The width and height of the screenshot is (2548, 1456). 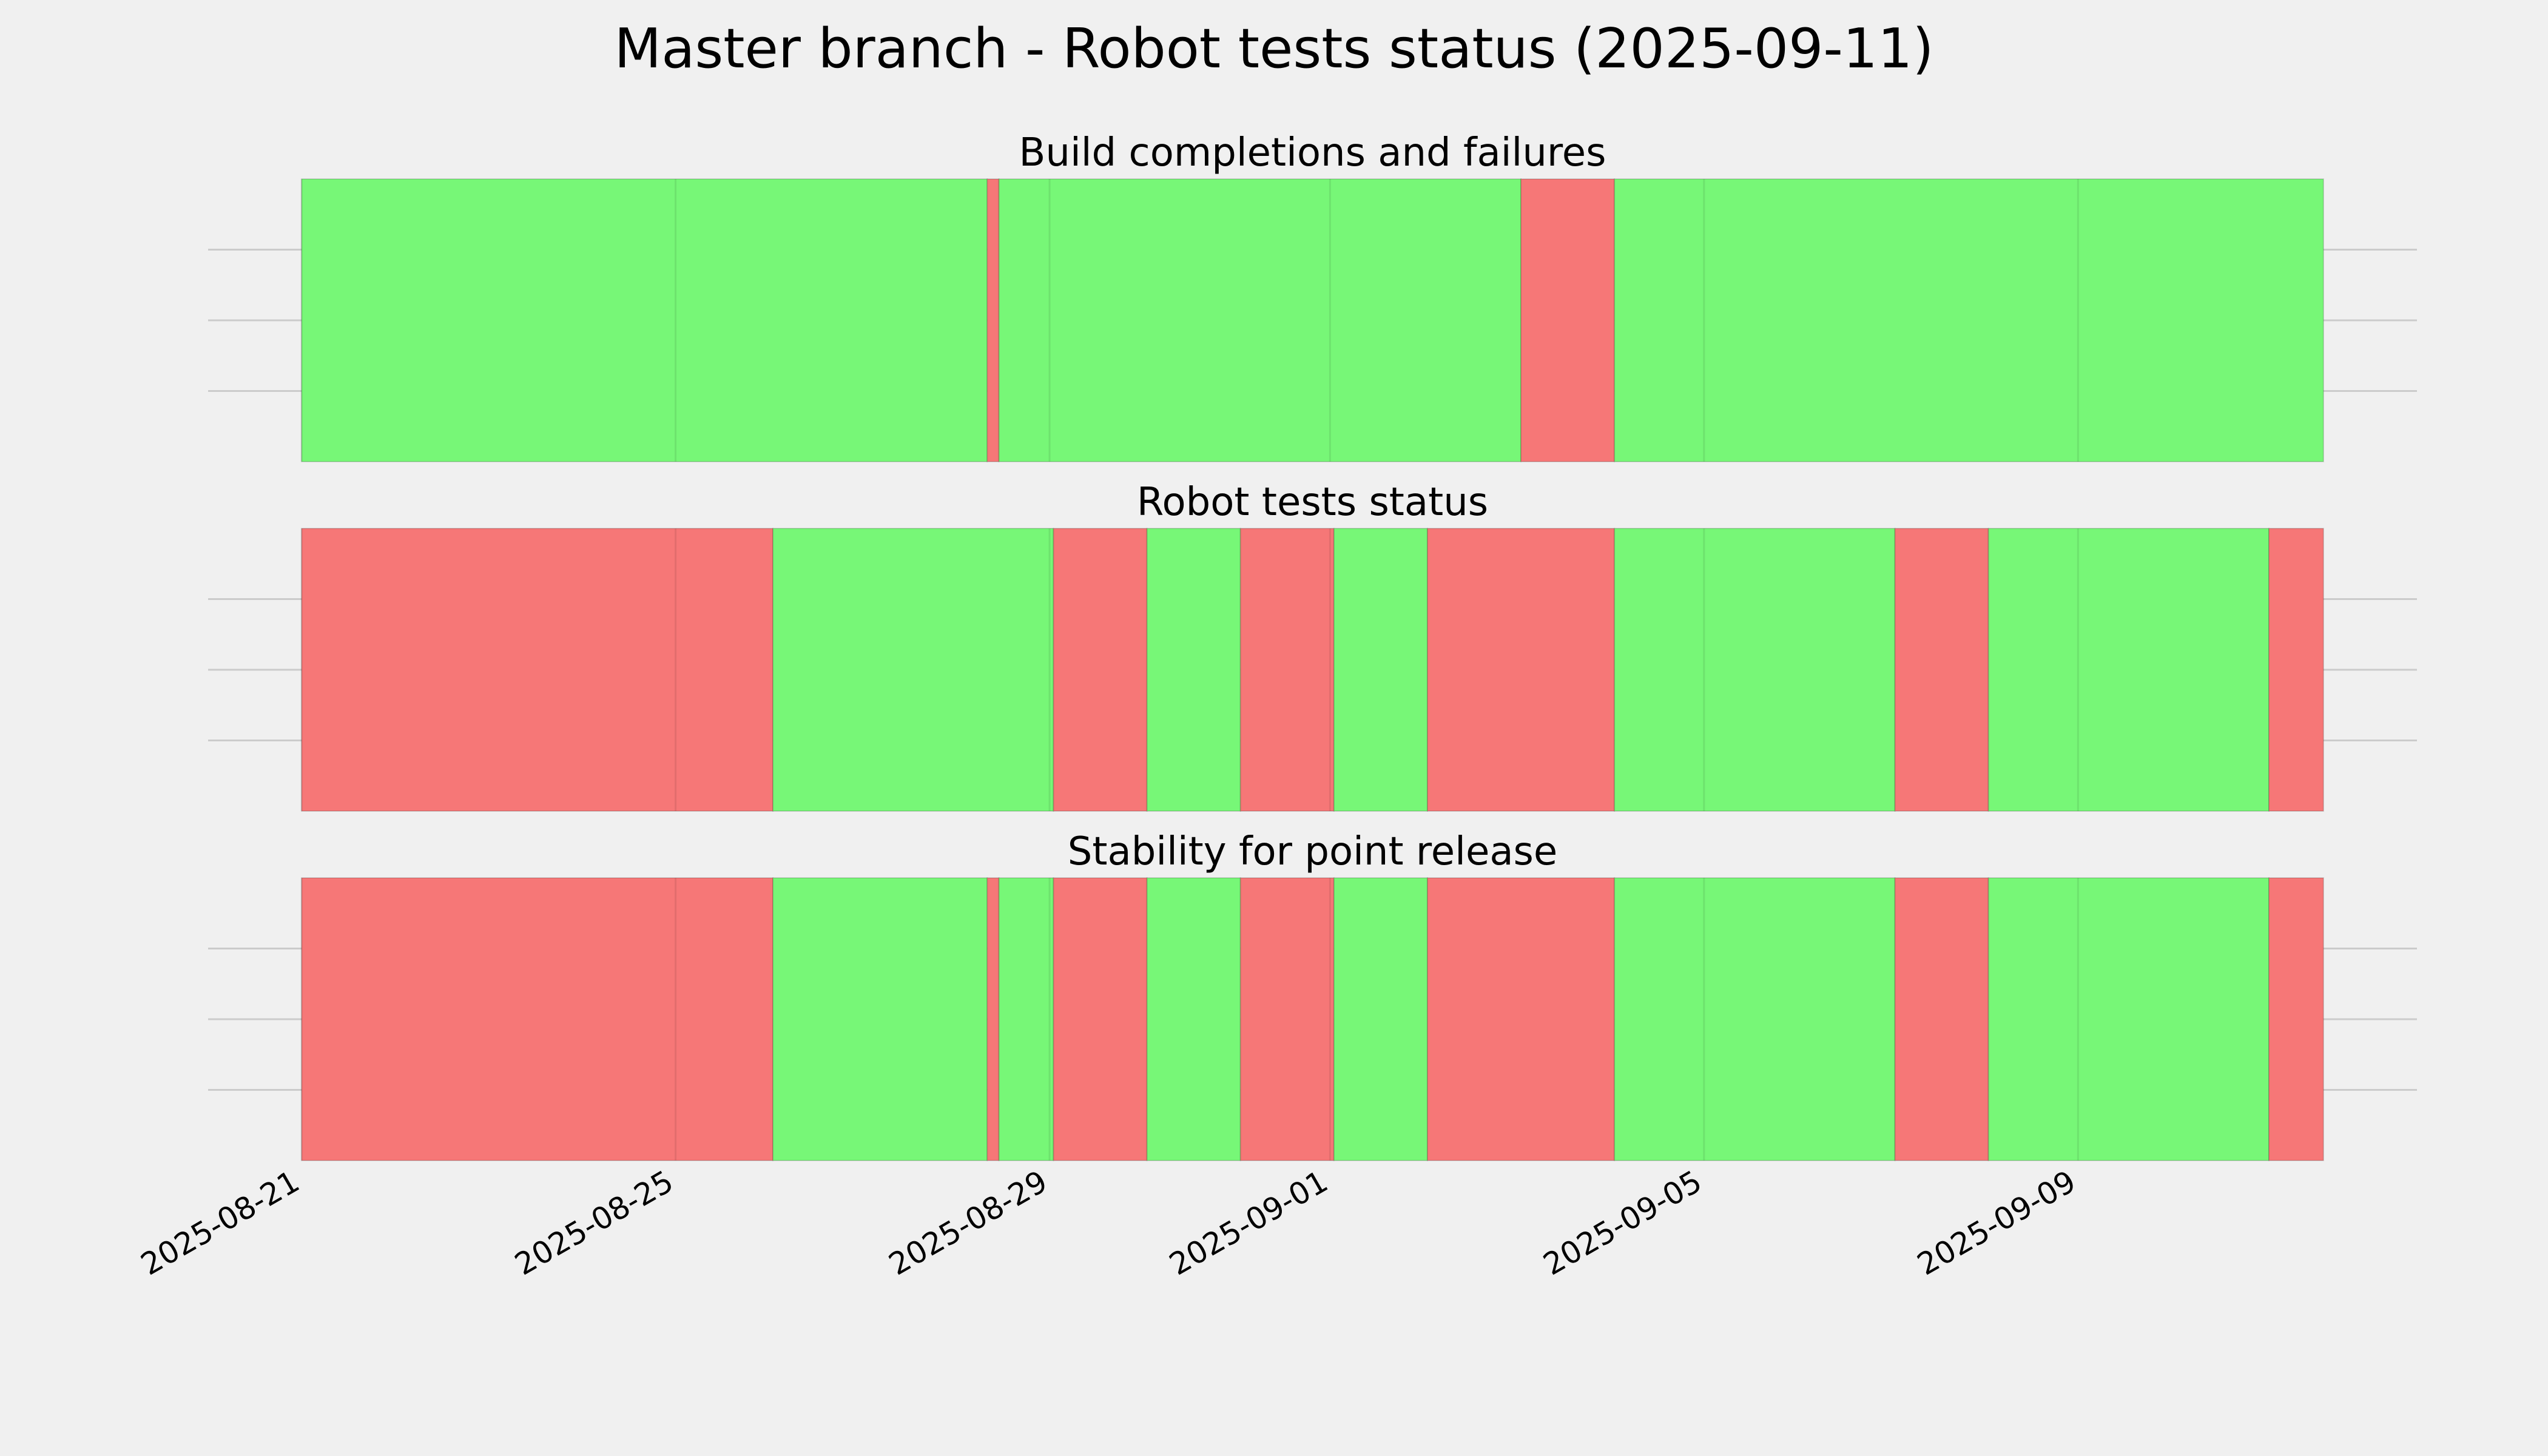 I want to click on x-tick-label: 2025-09-05, so click(x=1622, y=1223).